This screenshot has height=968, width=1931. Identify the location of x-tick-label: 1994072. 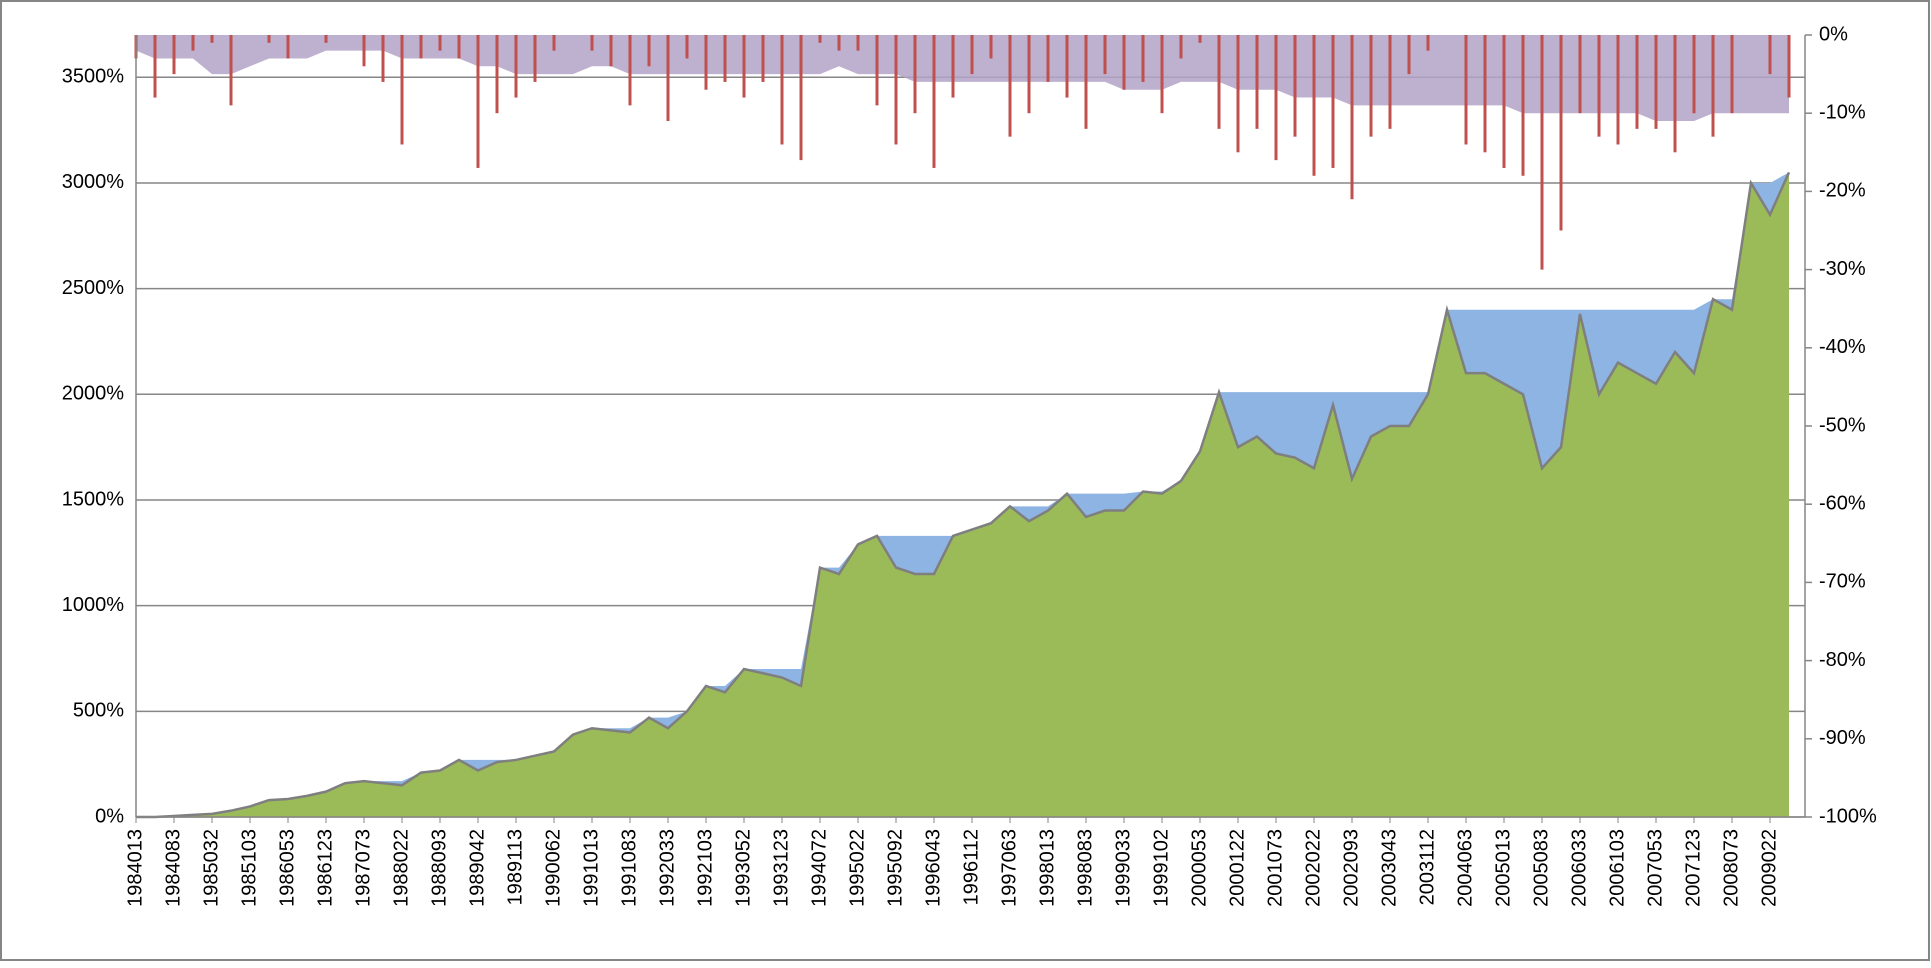
(819, 868).